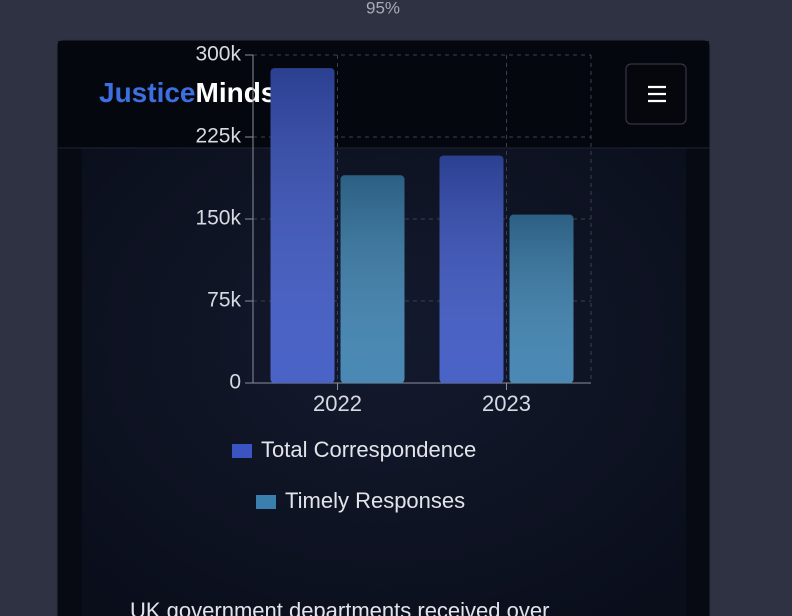 This screenshot has width=792, height=616. I want to click on menu-icon, so click(657, 94).